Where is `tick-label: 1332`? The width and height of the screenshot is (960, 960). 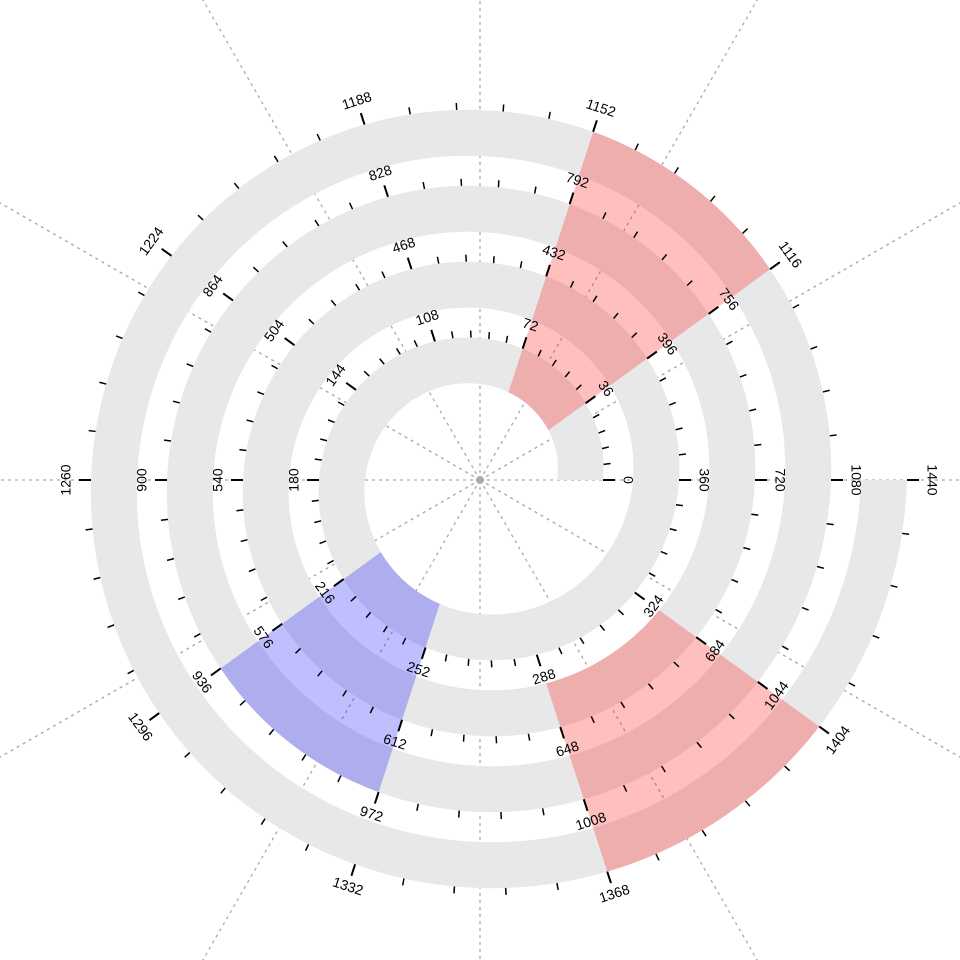 tick-label: 1332 is located at coordinates (348, 886).